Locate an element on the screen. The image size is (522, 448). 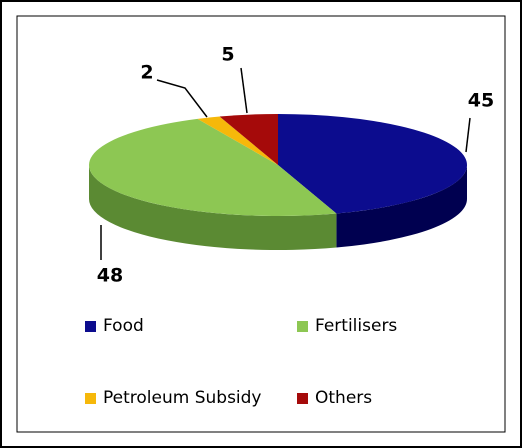
data-label: 5 is located at coordinates (227, 55).